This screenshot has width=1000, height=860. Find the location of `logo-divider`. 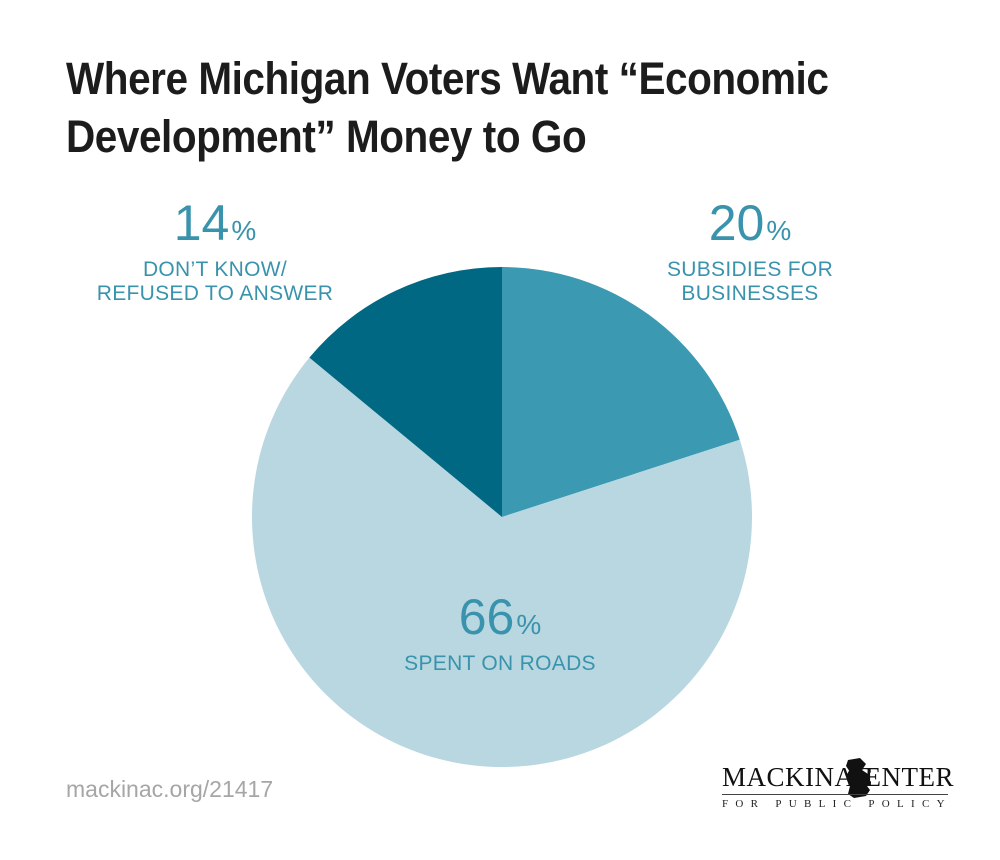

logo-divider is located at coordinates (835, 794).